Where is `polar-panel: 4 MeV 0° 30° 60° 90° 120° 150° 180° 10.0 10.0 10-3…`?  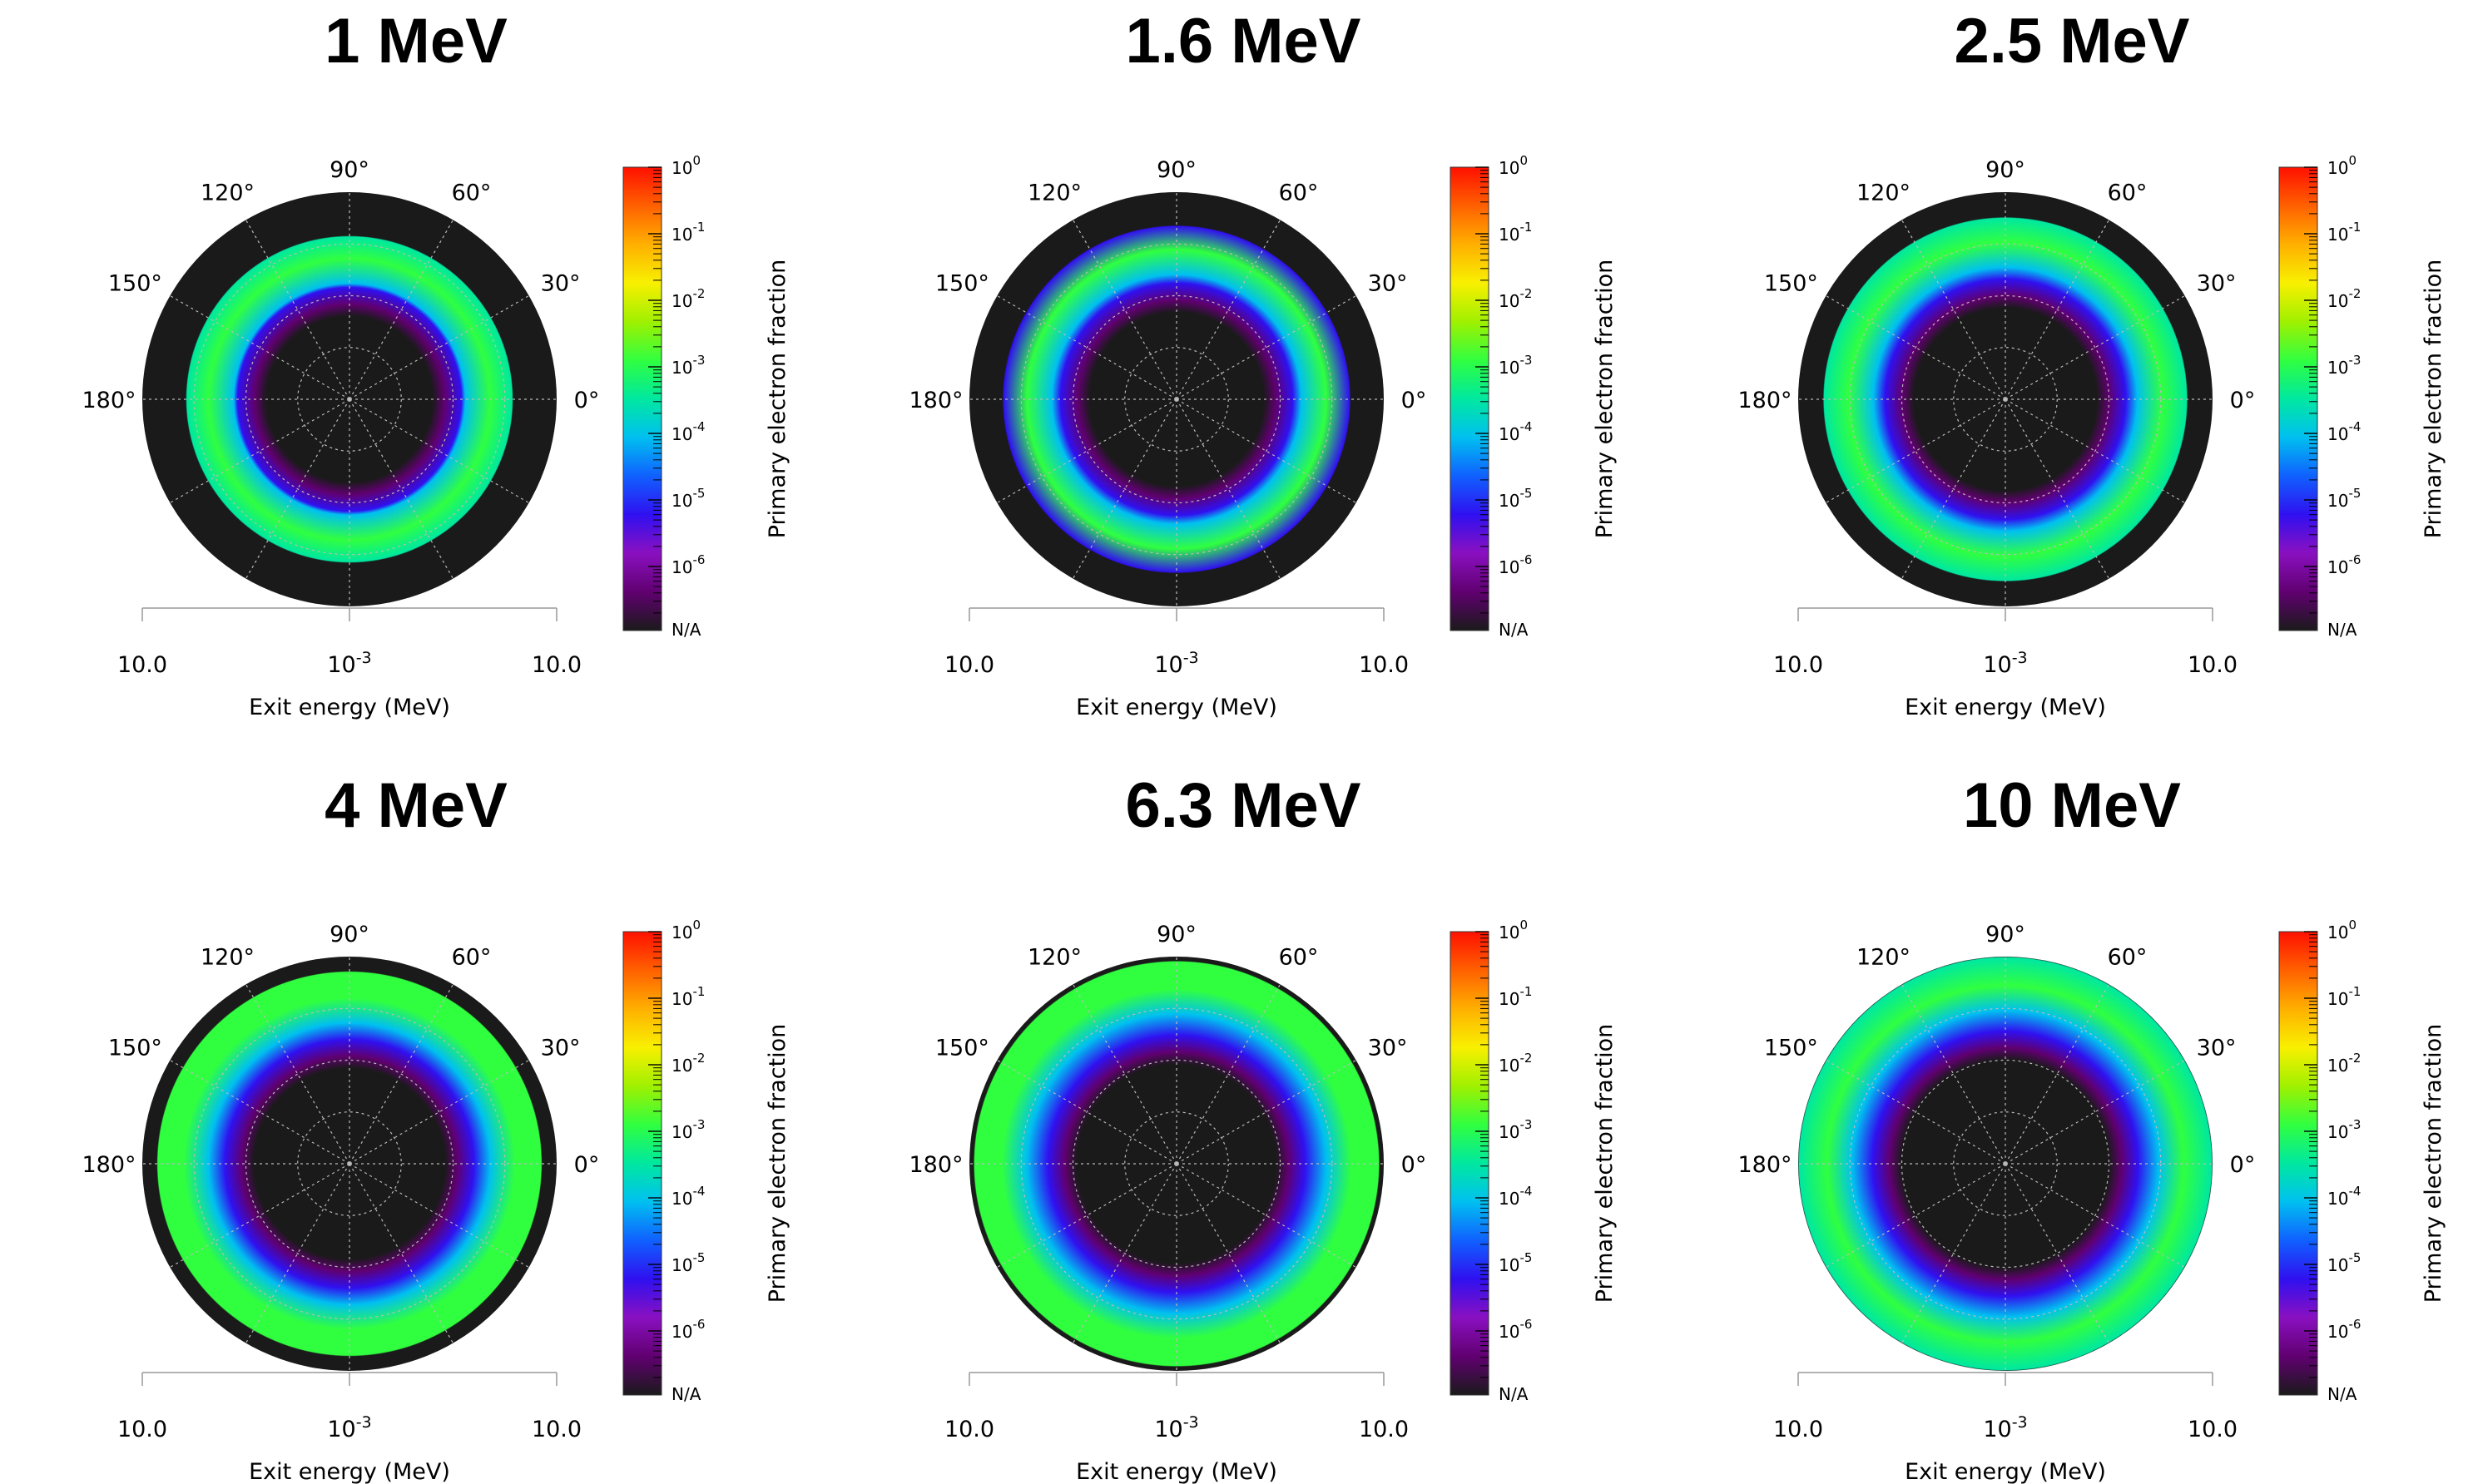 polar-panel: 4 MeV 0° 30° 60° 90° 120° 150° 180° 10.0 10.0 10-3… is located at coordinates (436, 1127).